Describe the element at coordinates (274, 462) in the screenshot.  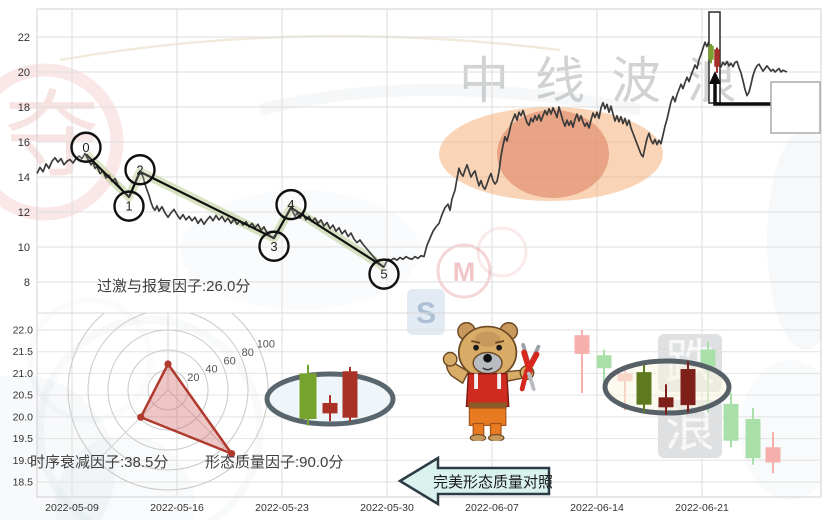
I see `quality-factor-label: 形态质量因子:90.0分` at that location.